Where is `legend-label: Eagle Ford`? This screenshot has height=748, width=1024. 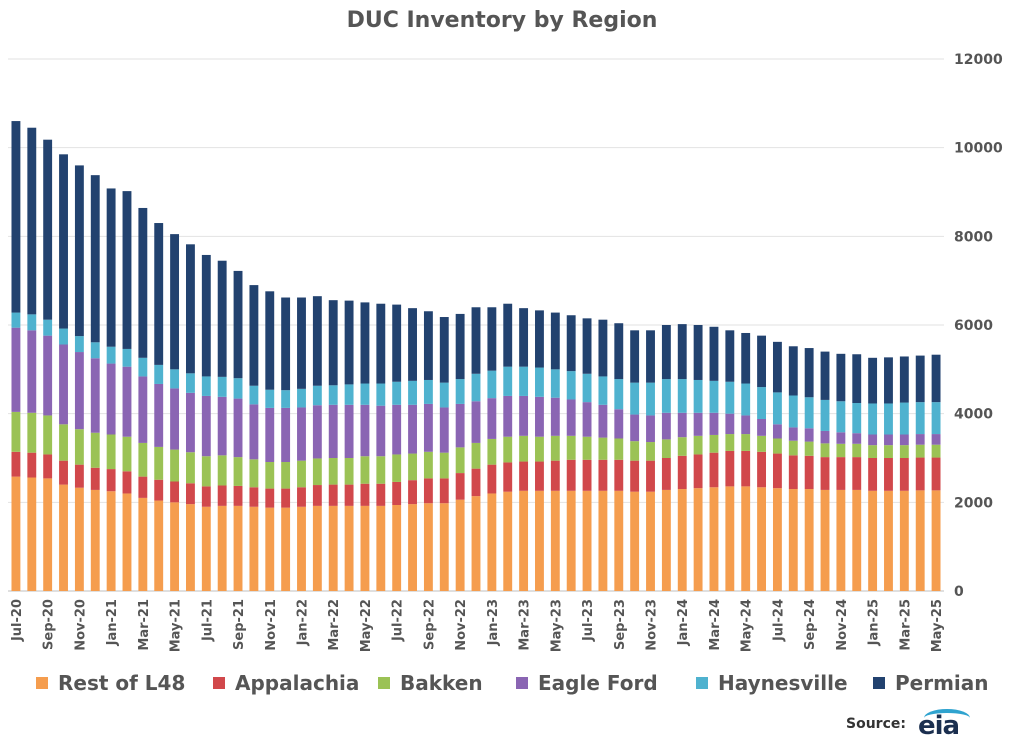 legend-label: Eagle Ford is located at coordinates (598, 683).